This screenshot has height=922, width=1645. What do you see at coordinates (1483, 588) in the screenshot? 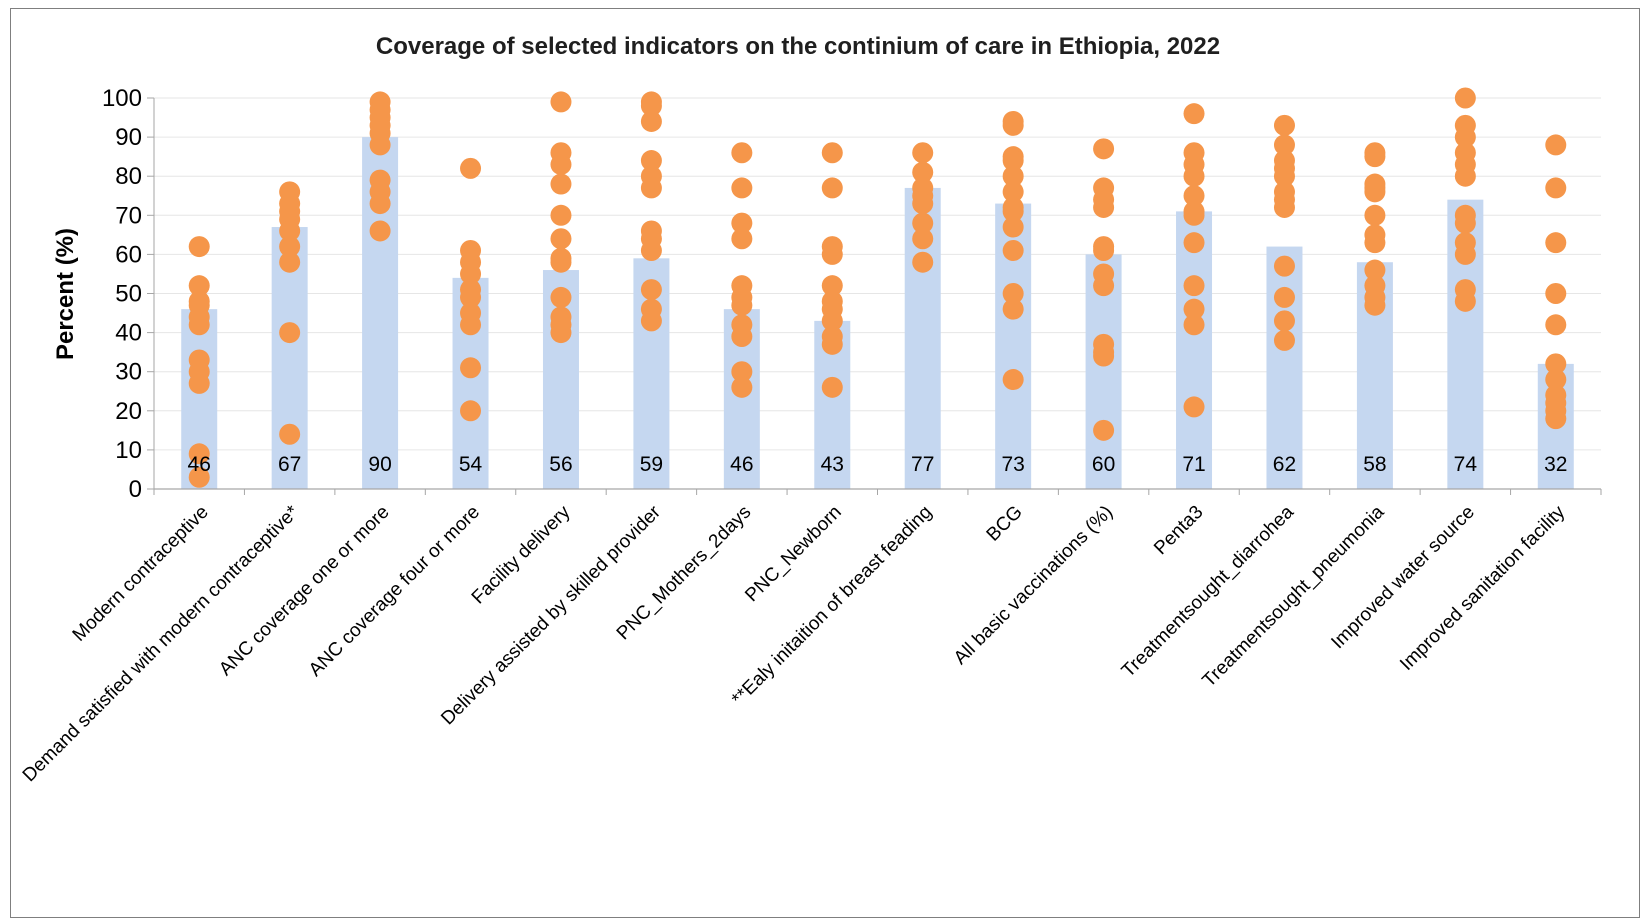
I see `x-tick-label-15: Improved sanitation facility` at bounding box center [1483, 588].